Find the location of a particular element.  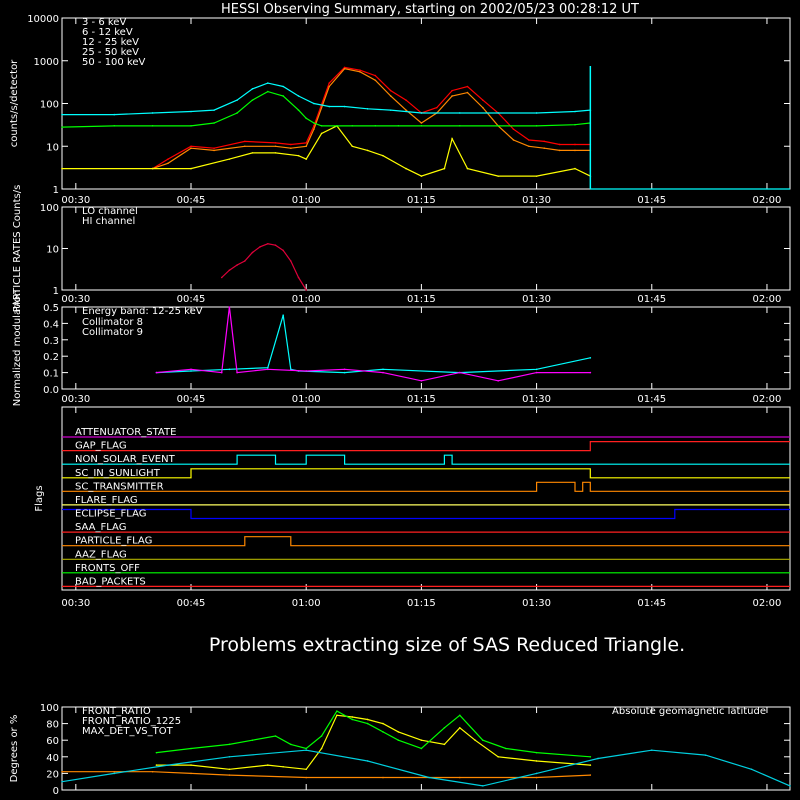

legend-entry: Collimator 8 is located at coordinates (112, 322).